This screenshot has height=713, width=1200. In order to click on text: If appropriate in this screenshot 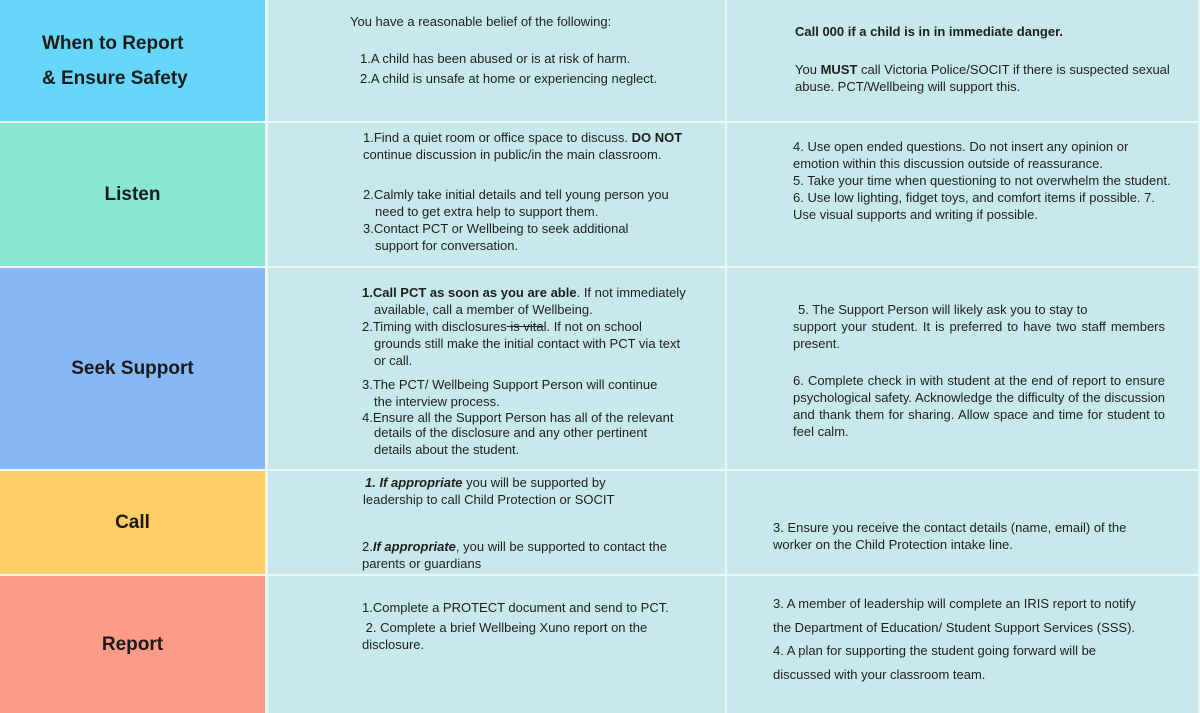, I will do `click(414, 546)`.